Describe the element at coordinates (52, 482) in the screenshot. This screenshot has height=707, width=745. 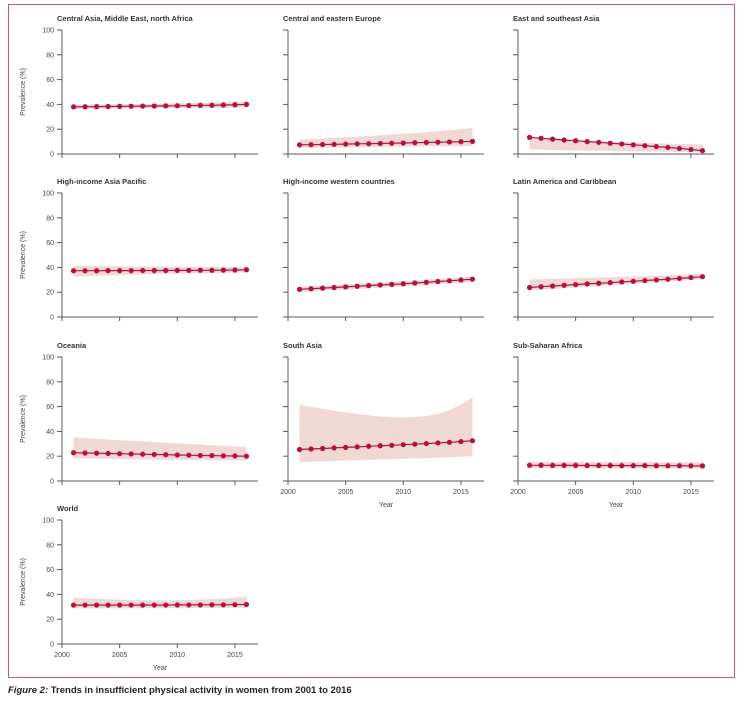
I see `y-tick-label: 0` at that location.